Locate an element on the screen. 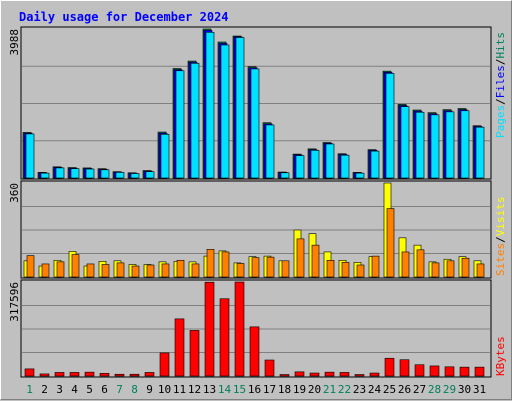  day-label: 12 is located at coordinates (194, 389).